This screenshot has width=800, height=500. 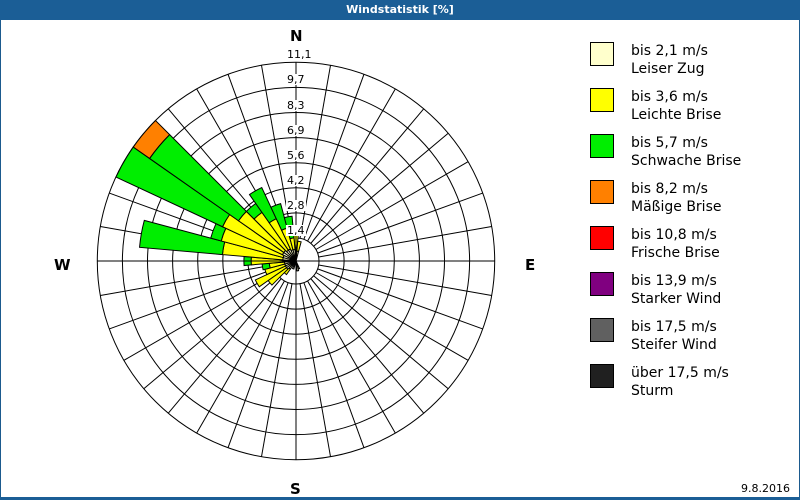 I want to click on bottom-border, so click(x=400, y=498).